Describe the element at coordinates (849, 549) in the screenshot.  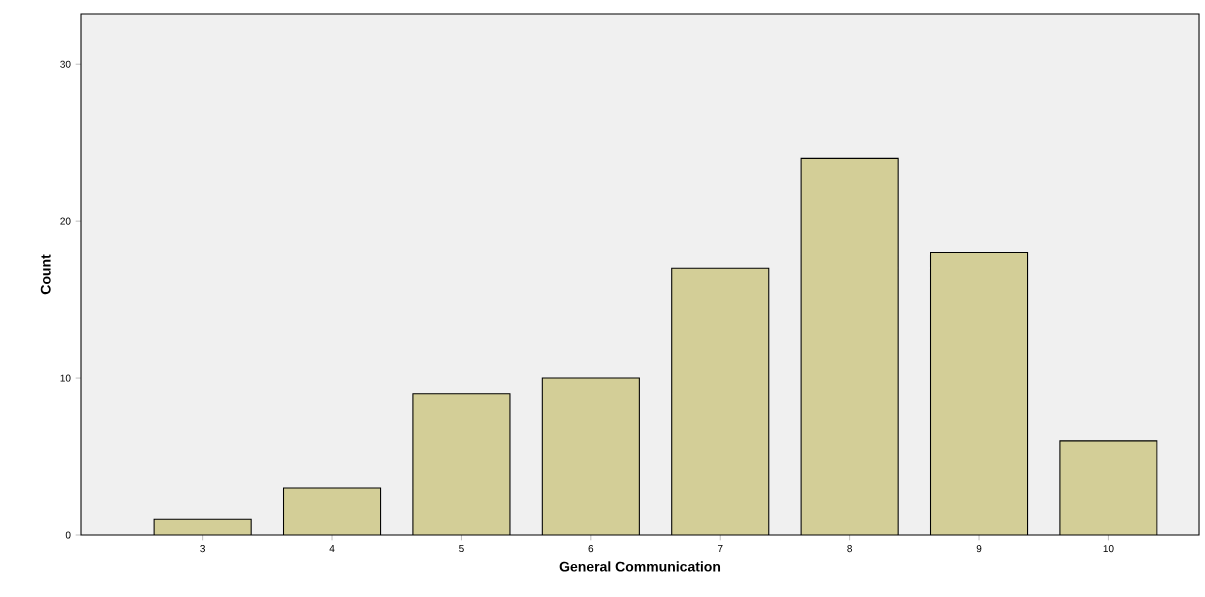
I see `x-tick-label: 8` at that location.